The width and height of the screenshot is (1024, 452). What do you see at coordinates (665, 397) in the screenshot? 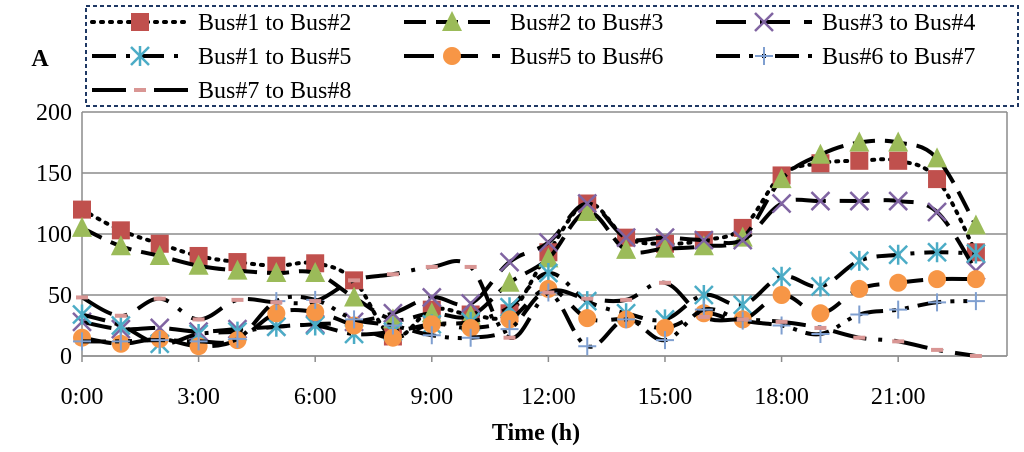
I see `x-tick-label: 15:00` at bounding box center [665, 397].